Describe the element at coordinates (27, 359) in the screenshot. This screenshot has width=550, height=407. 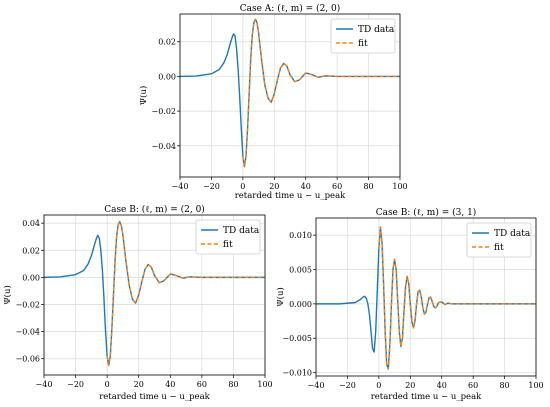
I see `y-tick-label: −0.06` at that location.